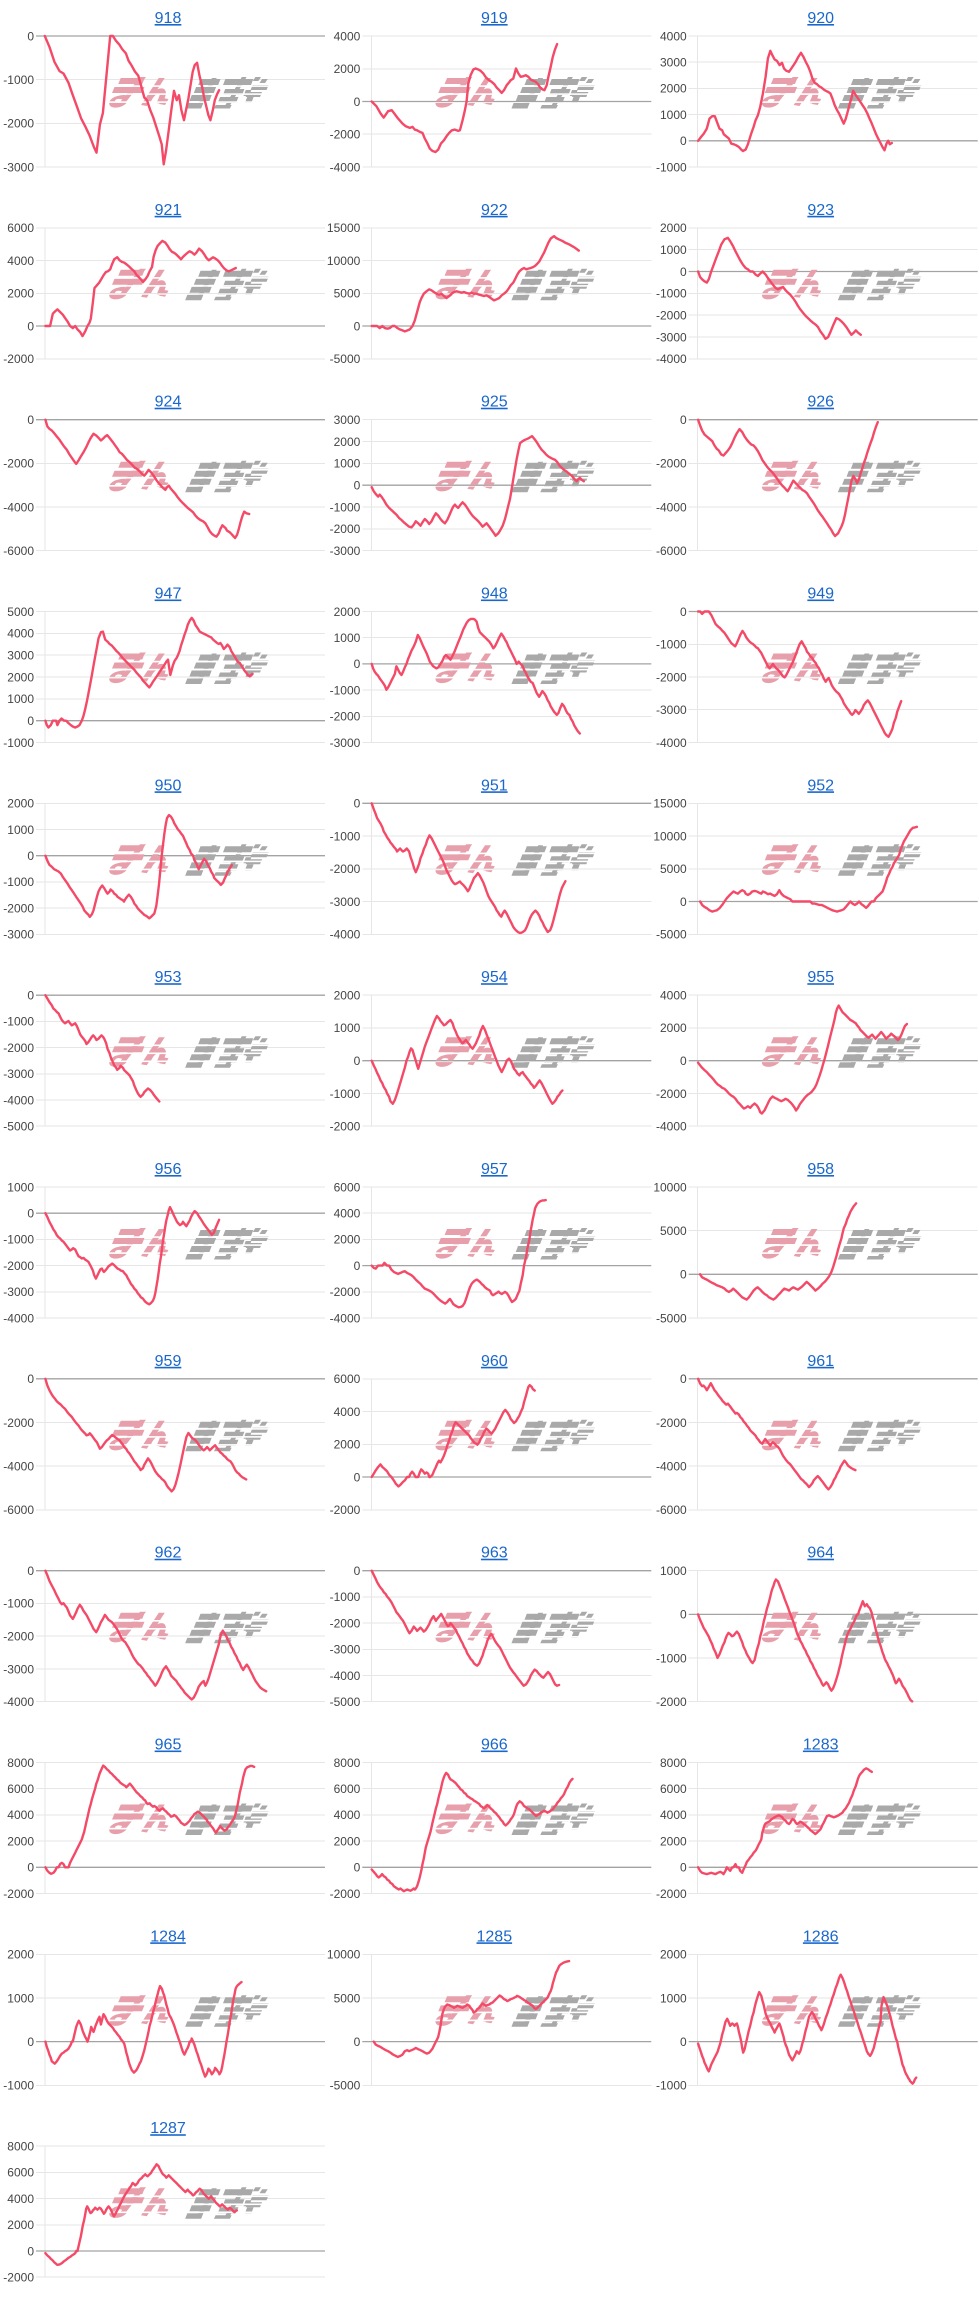 The image size is (979, 2302). Describe the element at coordinates (168, 1169) in the screenshot. I see `svg-text: 956` at that location.